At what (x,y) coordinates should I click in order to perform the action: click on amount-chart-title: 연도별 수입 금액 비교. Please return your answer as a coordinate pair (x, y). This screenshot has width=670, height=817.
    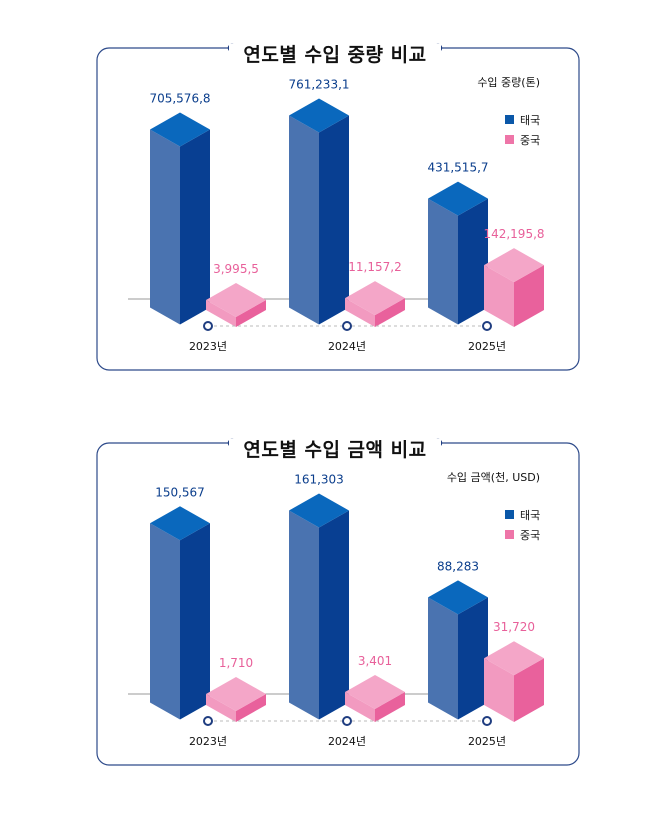
    Looking at the image, I should click on (335, 450).